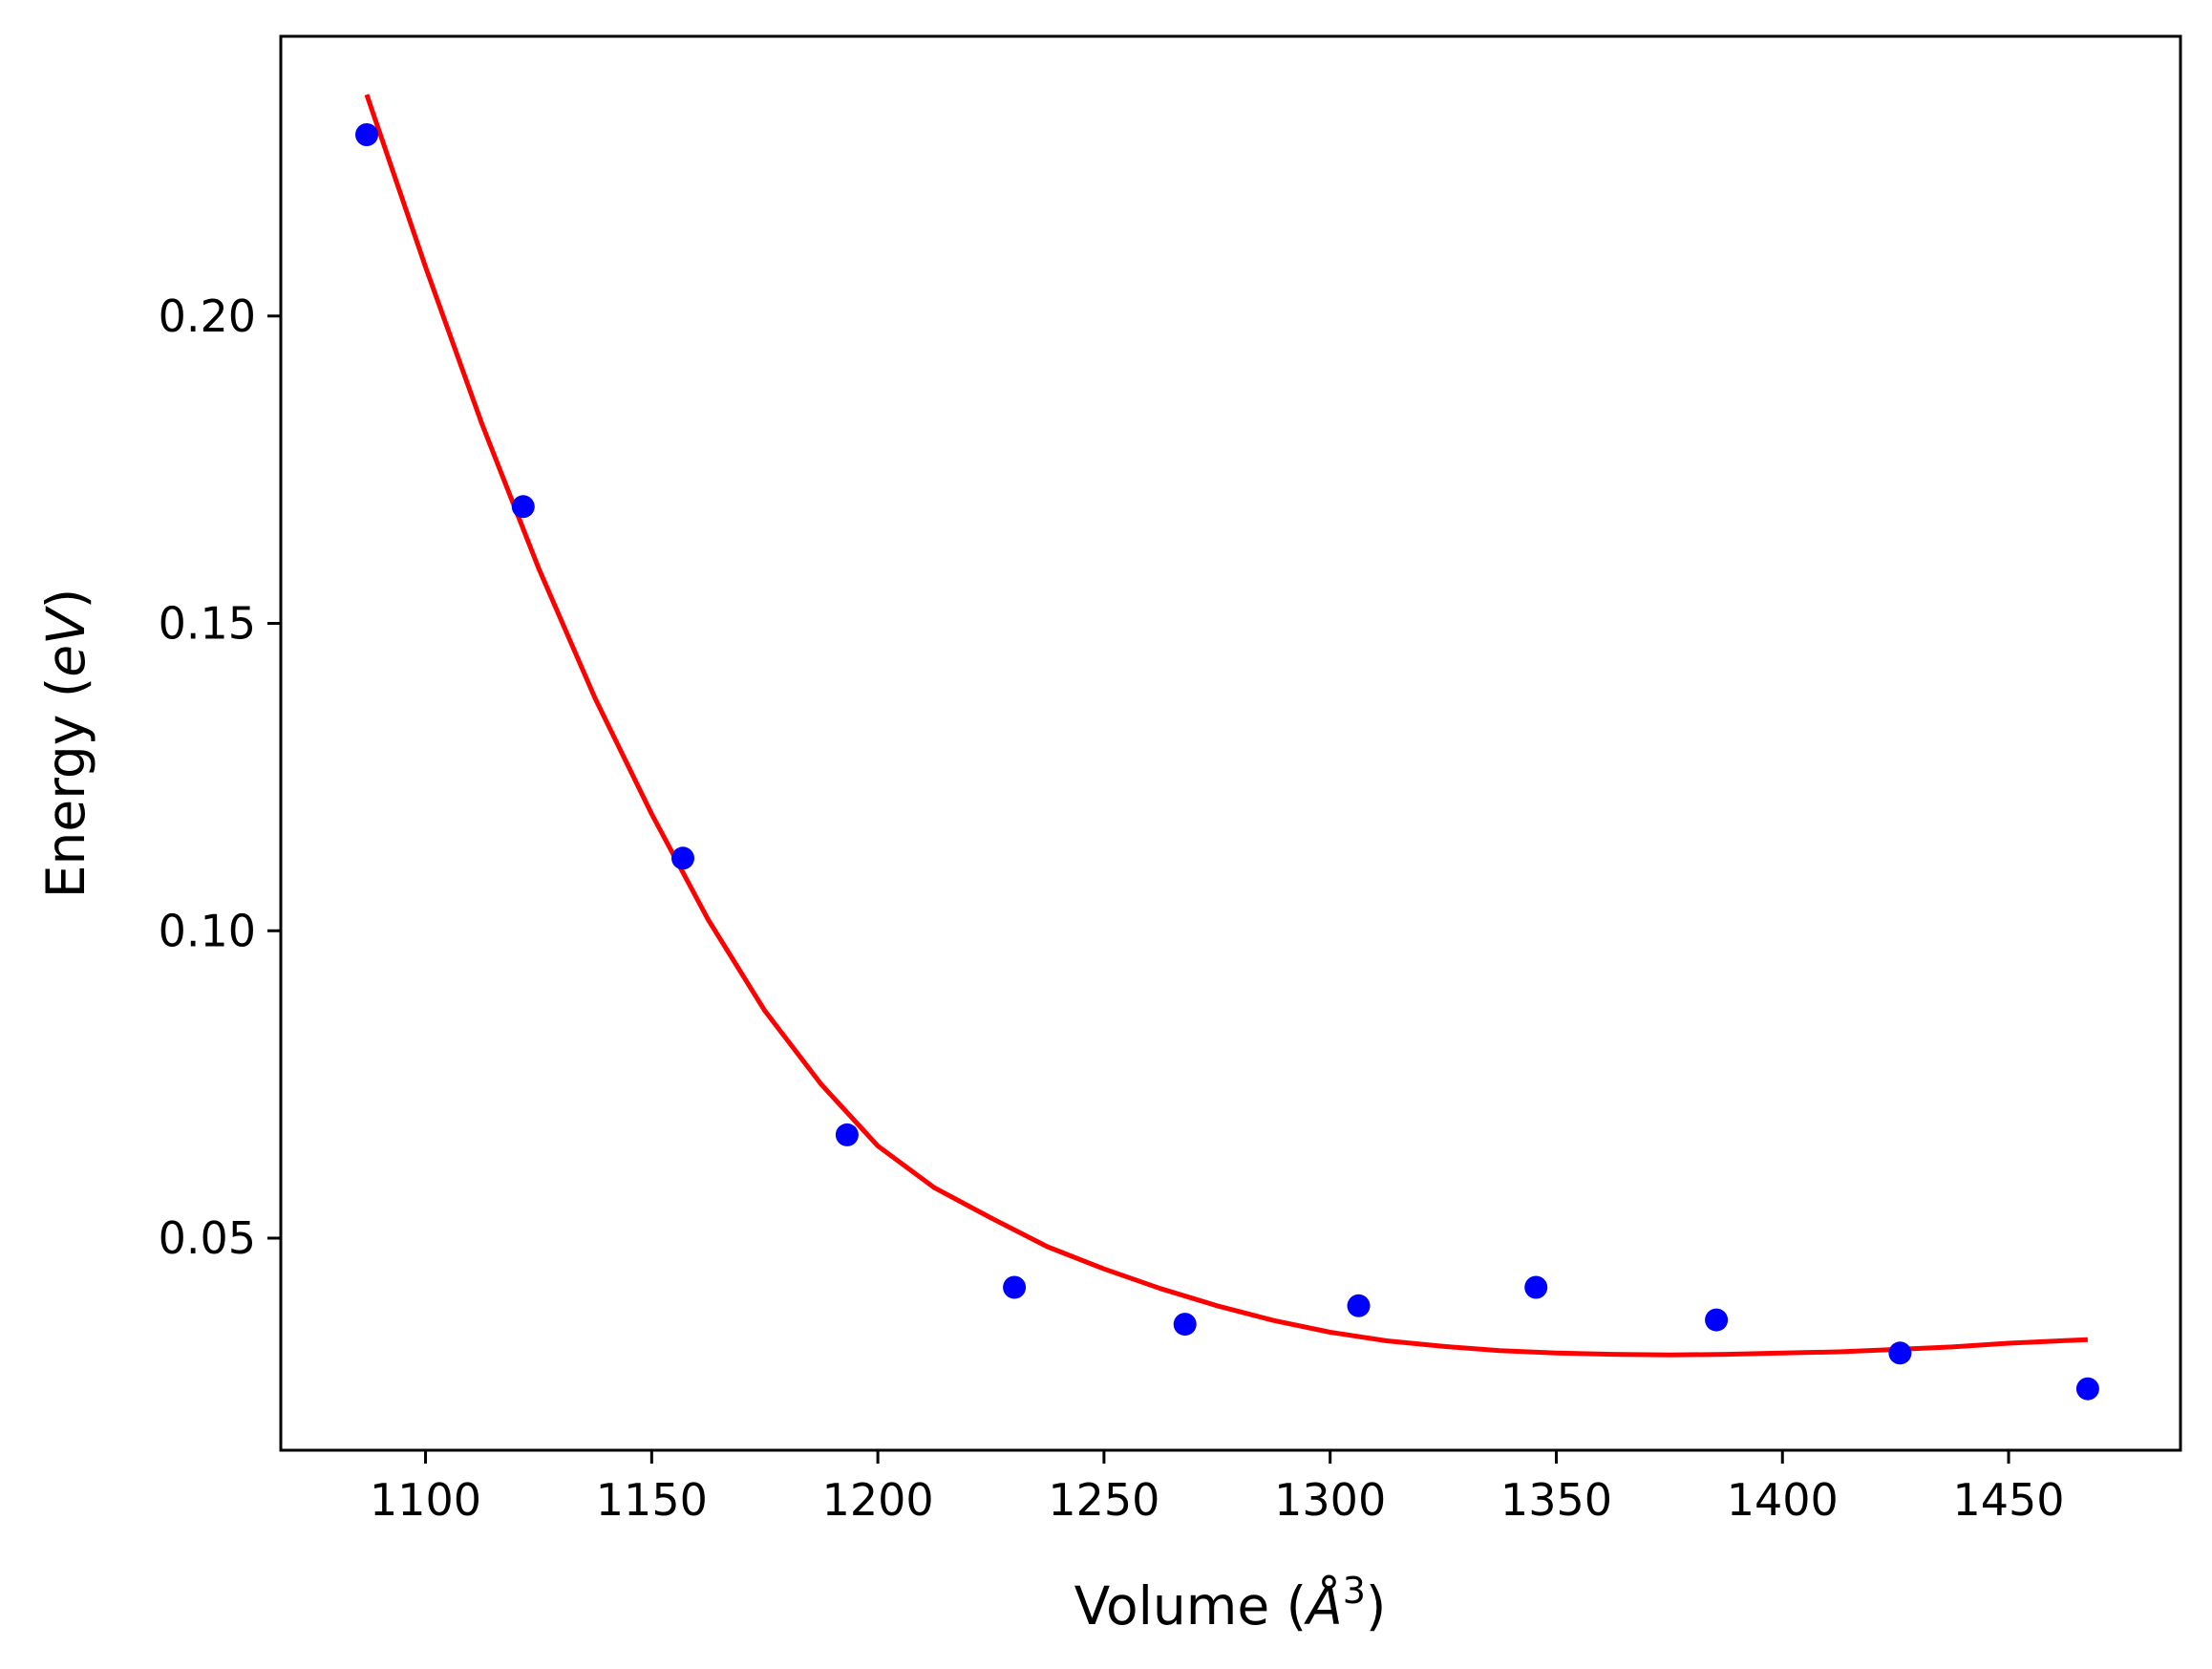 This screenshot has width=2212, height=1669. I want to click on x-tick-label-1100: 1100, so click(425, 1500).